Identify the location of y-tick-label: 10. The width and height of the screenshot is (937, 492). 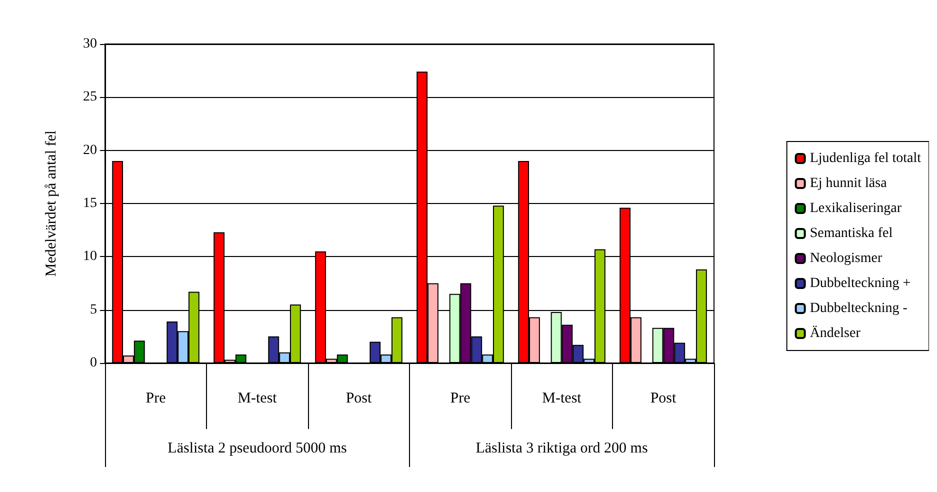
(90, 256).